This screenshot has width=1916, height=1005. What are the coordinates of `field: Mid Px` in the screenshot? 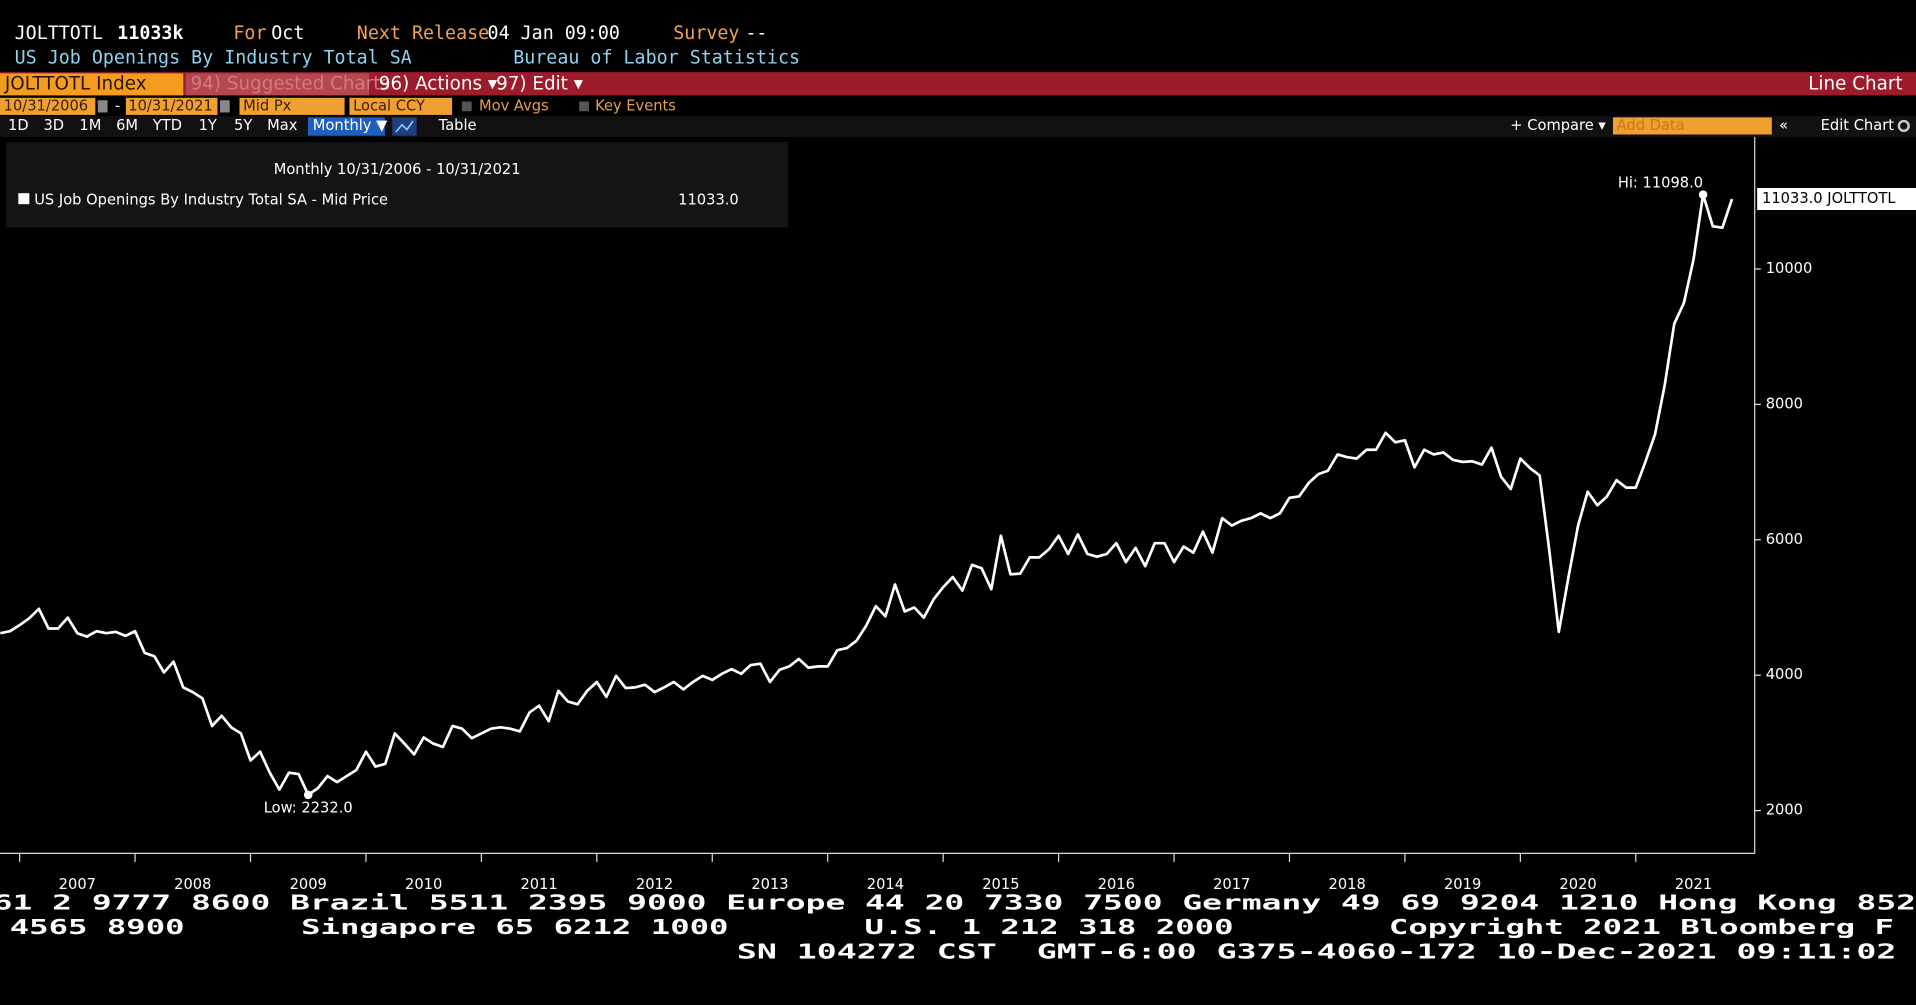 It's located at (267, 105).